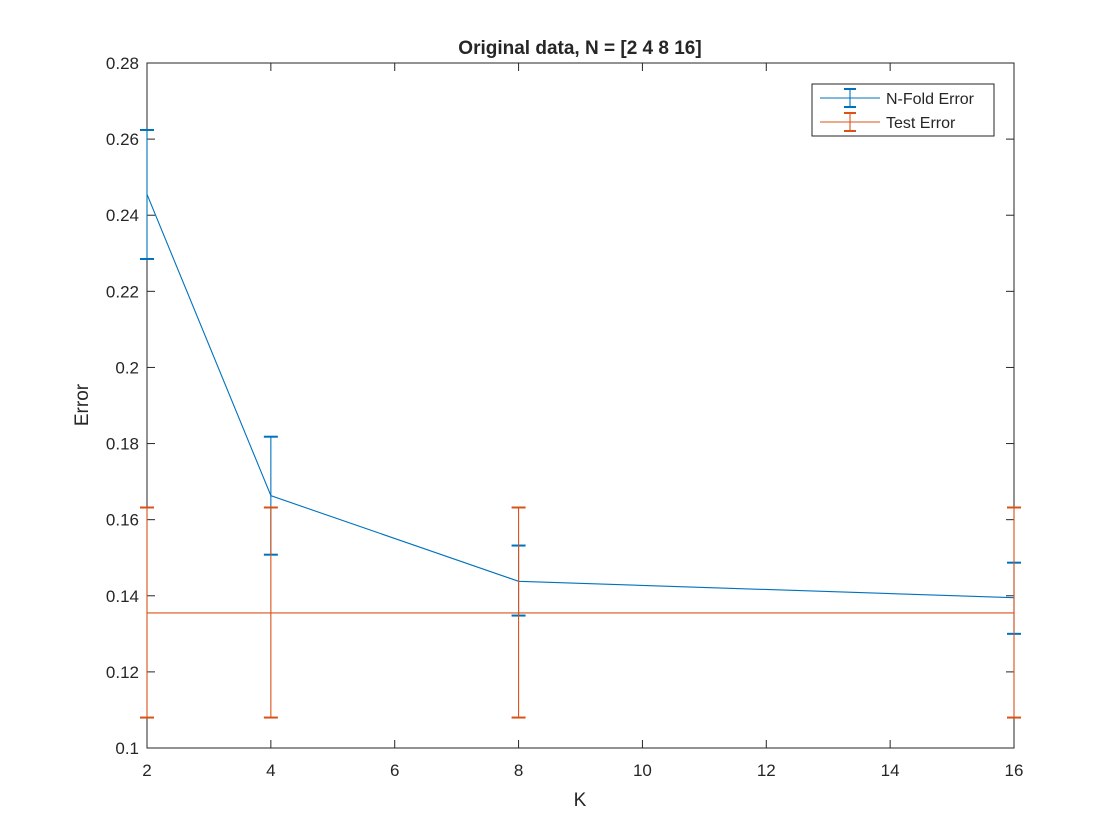 This screenshot has width=1120, height=840. I want to click on y-tick-label: 0.26, so click(122, 139).